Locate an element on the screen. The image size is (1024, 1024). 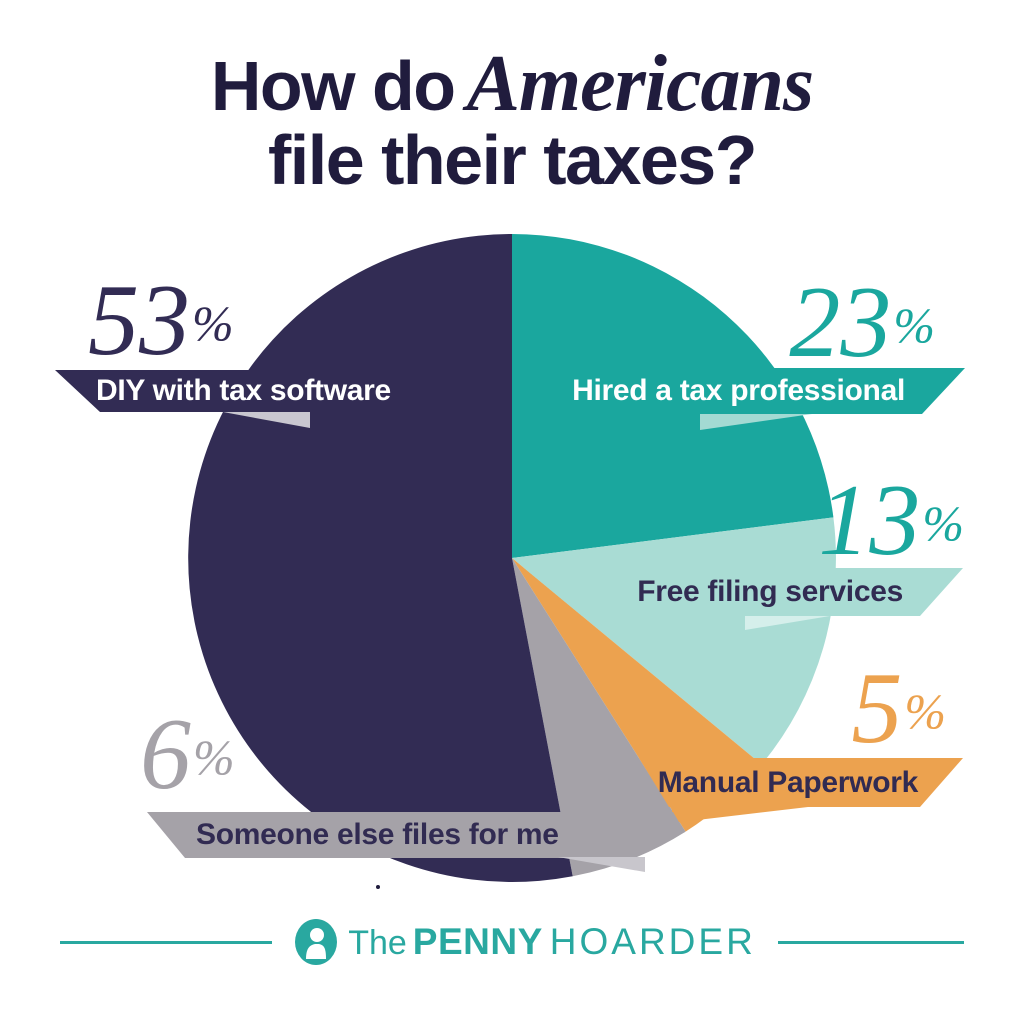
percent-label-free: 13% is located at coordinates (891, 521).